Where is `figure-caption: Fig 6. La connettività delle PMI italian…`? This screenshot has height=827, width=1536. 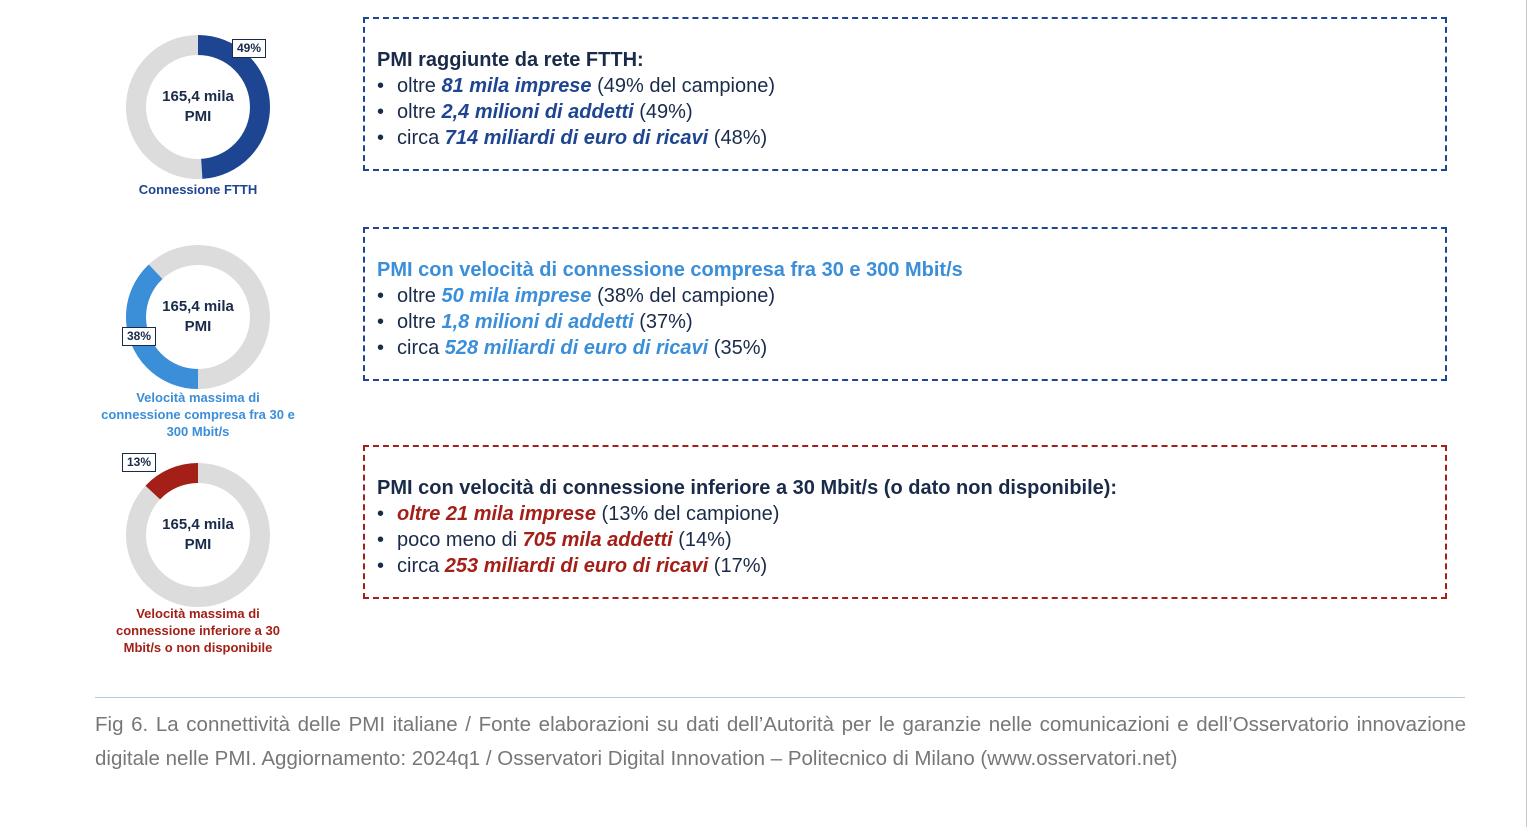
figure-caption: Fig 6. La connettività delle PMI italian… is located at coordinates (780, 741).